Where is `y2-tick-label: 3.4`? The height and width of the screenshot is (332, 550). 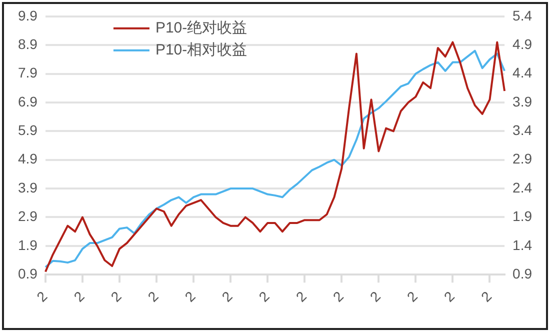 y2-tick-label: 3.4 is located at coordinates (522, 130).